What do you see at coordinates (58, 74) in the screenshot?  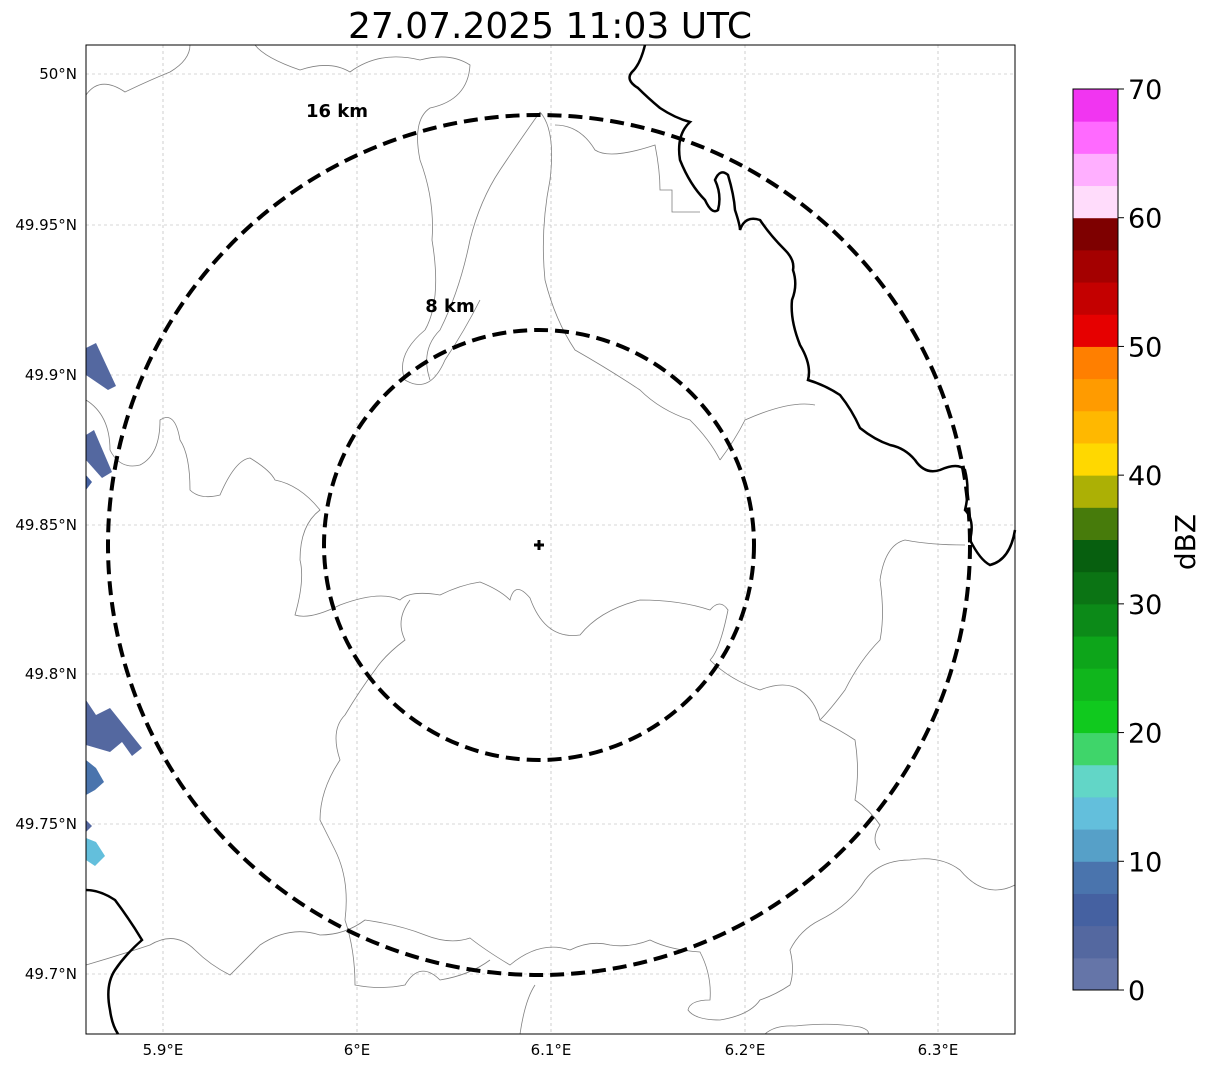 I see `lat-tick-label: 50°N` at bounding box center [58, 74].